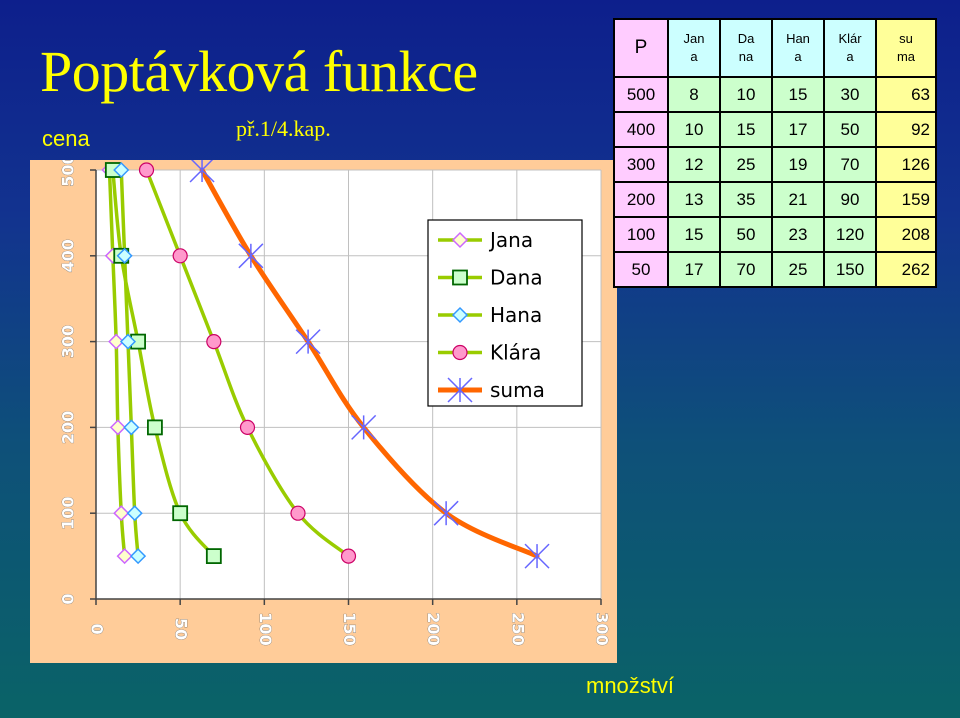 This screenshot has width=960, height=718. I want to click on table-row: 100 15 50 23 120 208, so click(775, 234).